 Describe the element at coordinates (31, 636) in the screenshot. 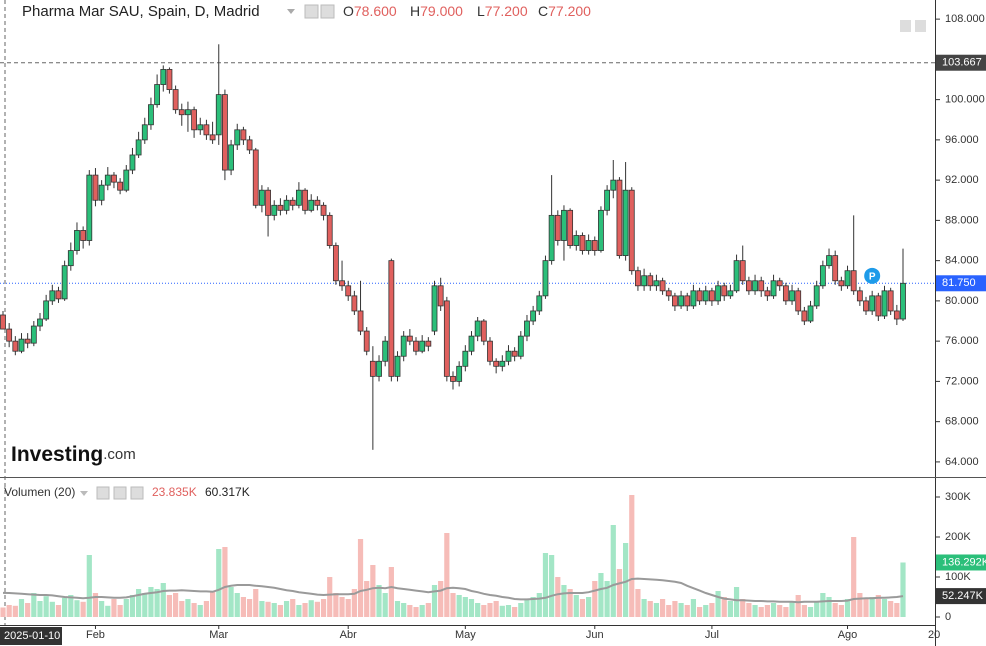

I see `crosshair-date-box` at that location.